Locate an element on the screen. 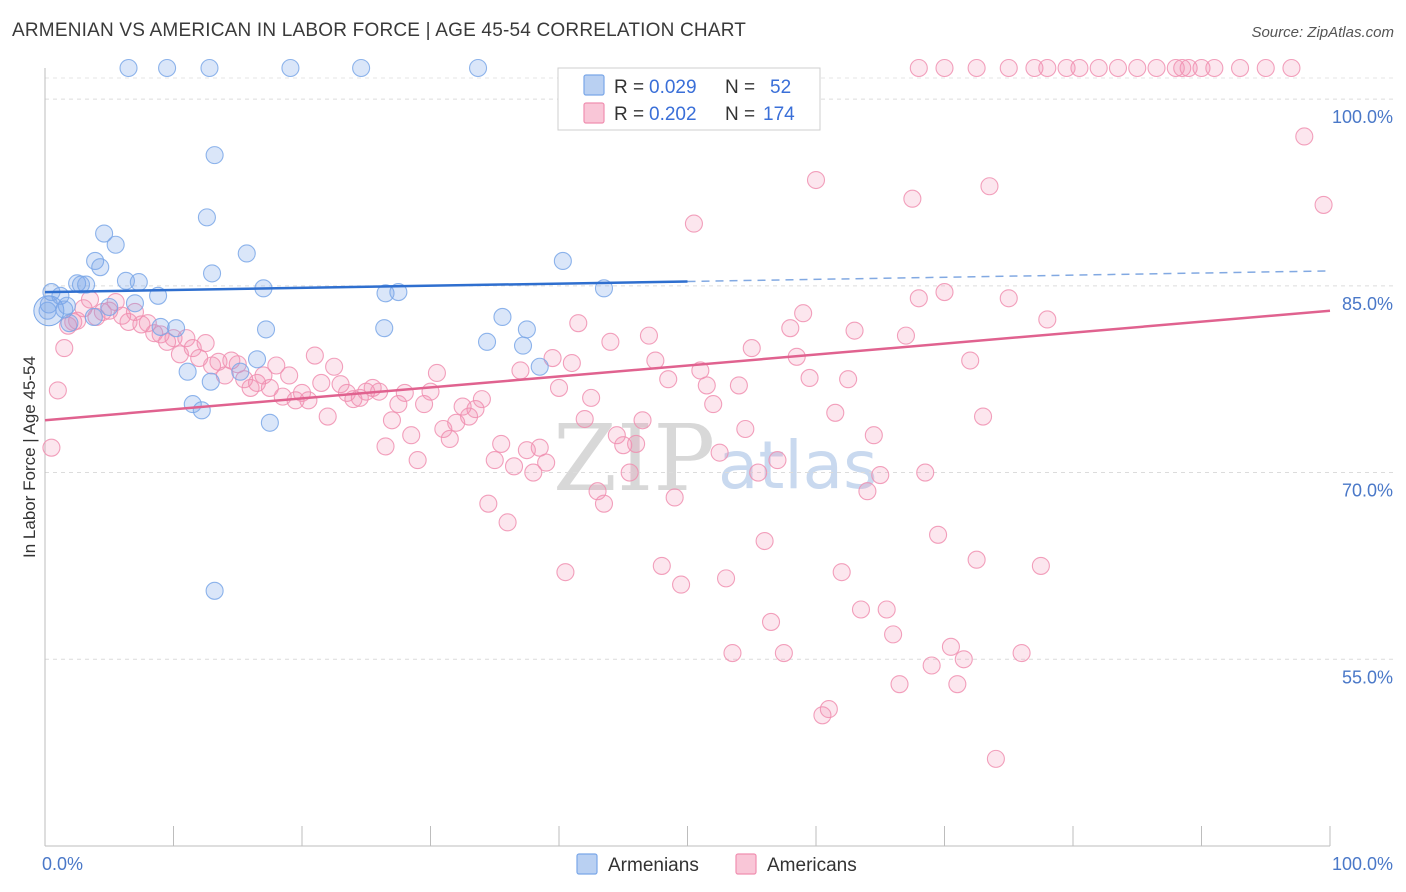 This screenshot has height=892, width=1406. watermark-atlas: atlas is located at coordinates (798, 465).